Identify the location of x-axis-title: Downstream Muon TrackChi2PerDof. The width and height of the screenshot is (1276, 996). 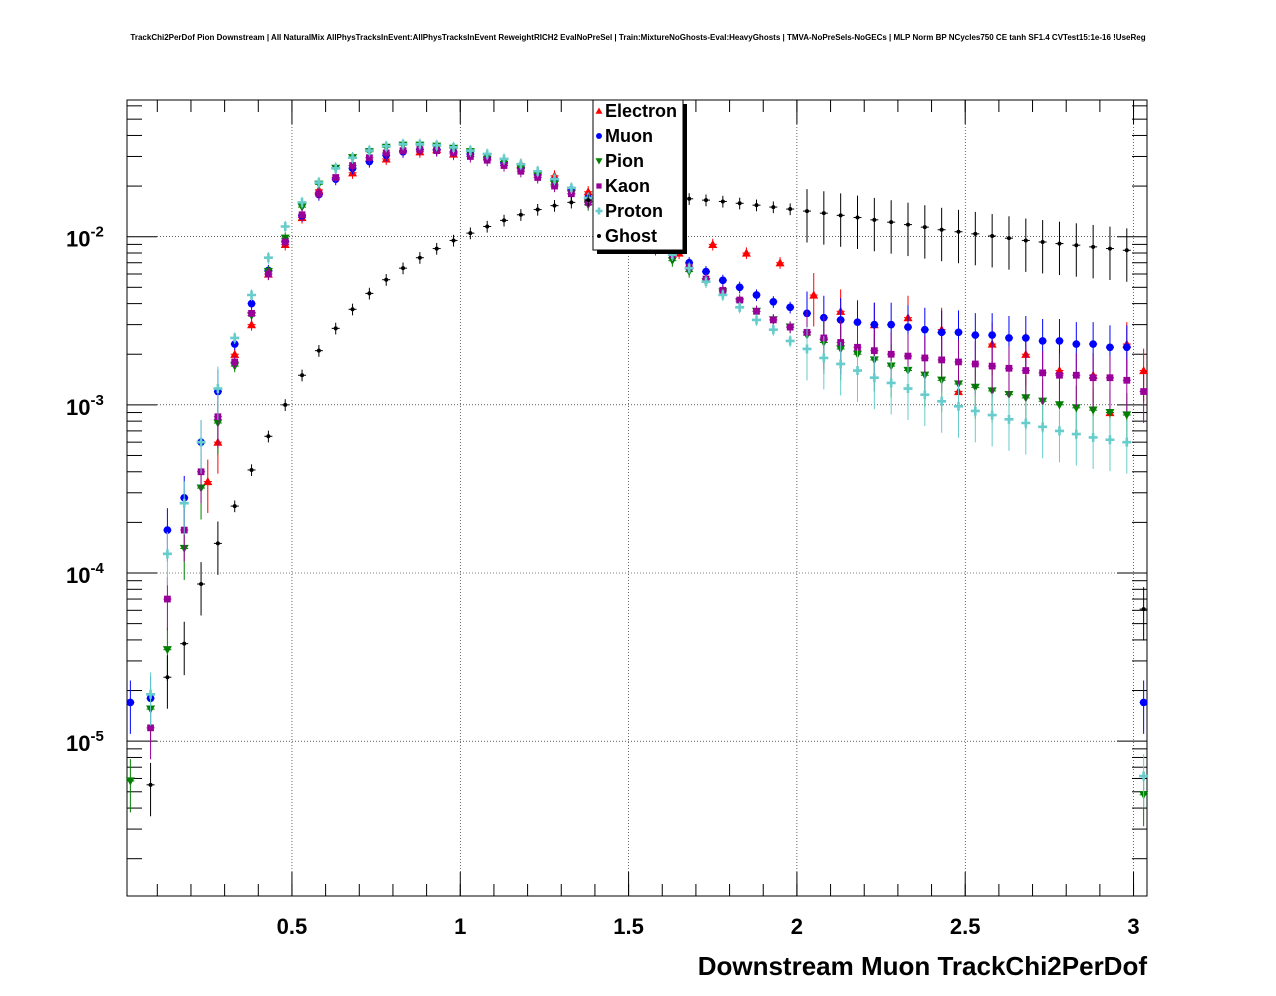
(923, 966).